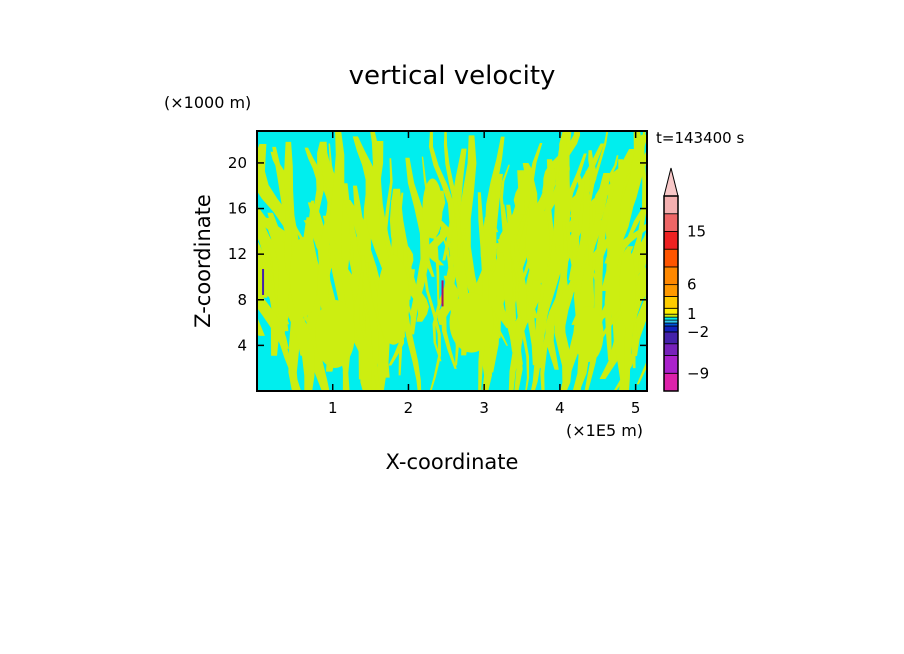 Image resolution: width=904 pixels, height=654 pixels. I want to click on y-axis-ticks: 4 8 12 16 20, so click(437, 254).